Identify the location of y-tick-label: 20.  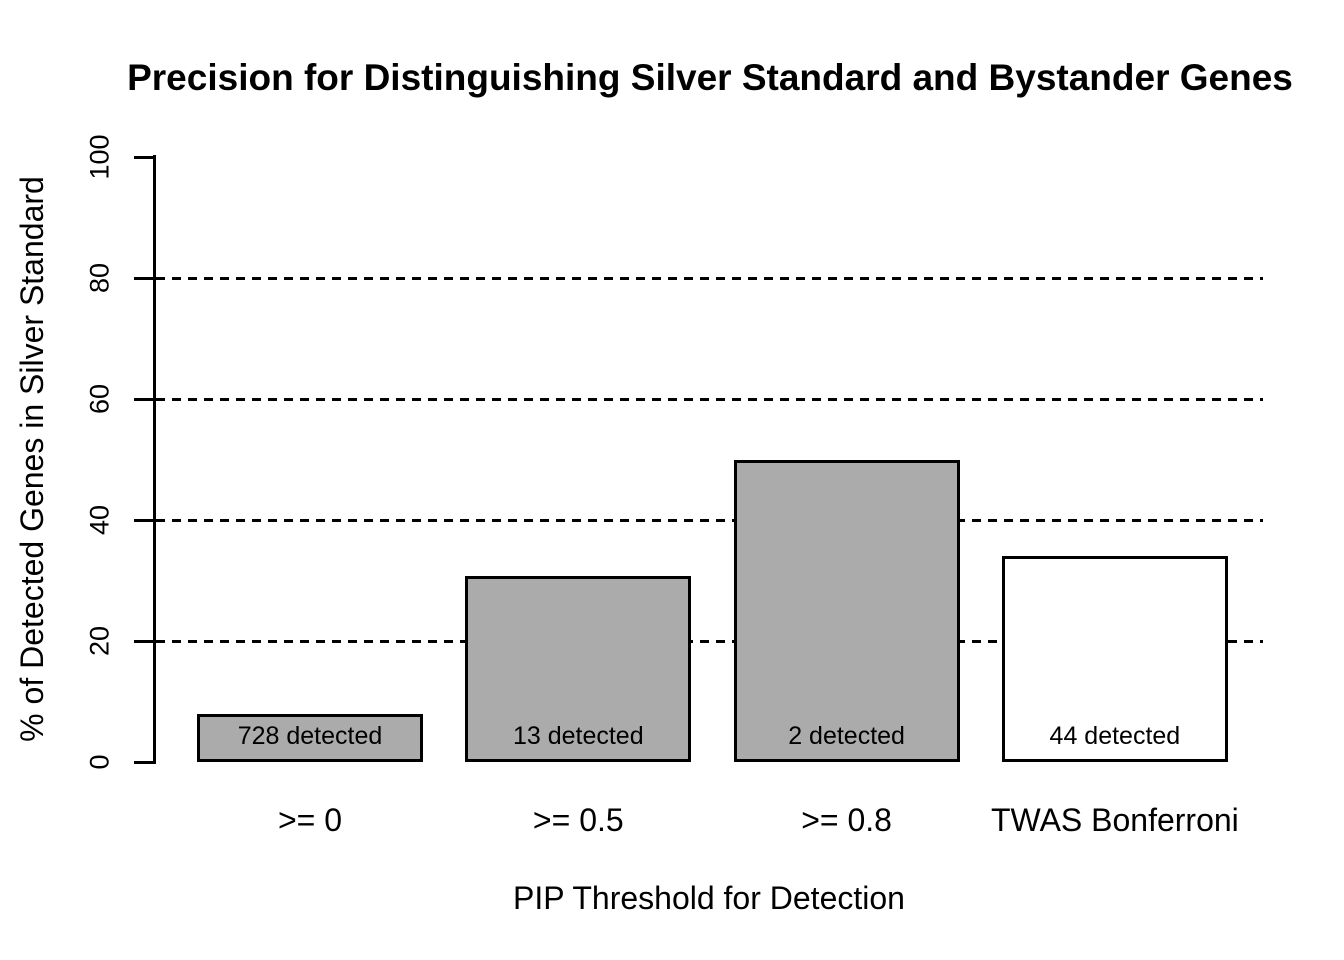
(99, 641).